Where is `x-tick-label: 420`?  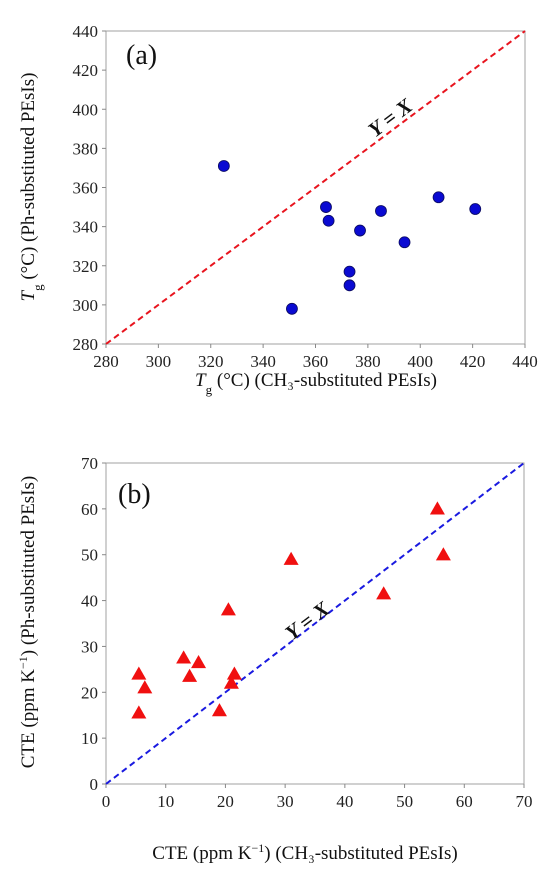
x-tick-label: 420 is located at coordinates (473, 361).